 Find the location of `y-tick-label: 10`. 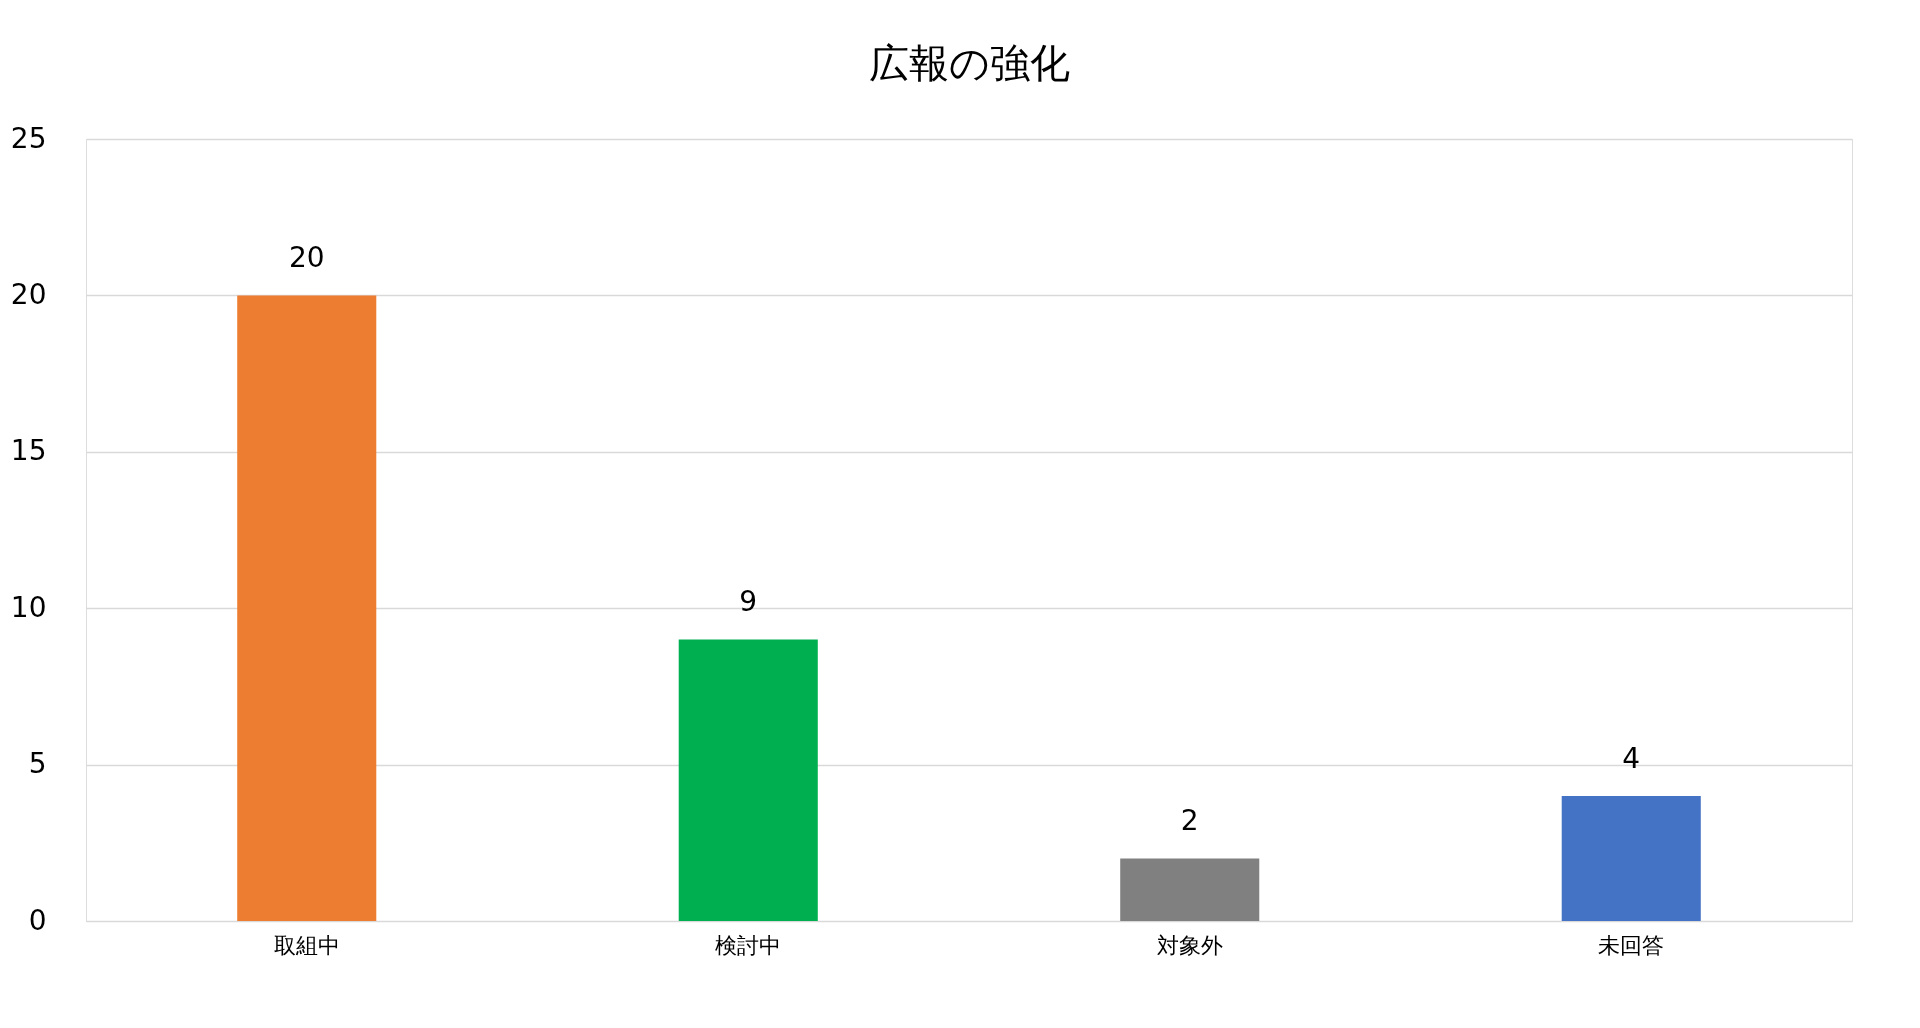

y-tick-label: 10 is located at coordinates (28, 607).